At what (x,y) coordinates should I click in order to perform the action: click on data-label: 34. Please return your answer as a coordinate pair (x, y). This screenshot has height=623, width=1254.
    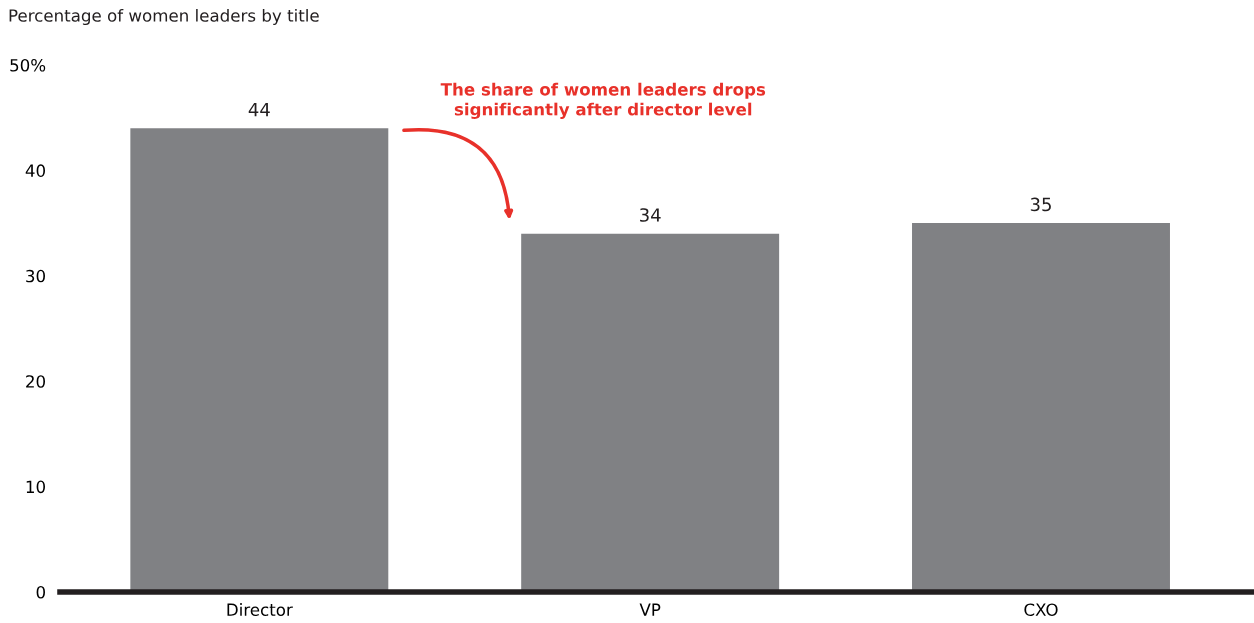
    Looking at the image, I should click on (650, 215).